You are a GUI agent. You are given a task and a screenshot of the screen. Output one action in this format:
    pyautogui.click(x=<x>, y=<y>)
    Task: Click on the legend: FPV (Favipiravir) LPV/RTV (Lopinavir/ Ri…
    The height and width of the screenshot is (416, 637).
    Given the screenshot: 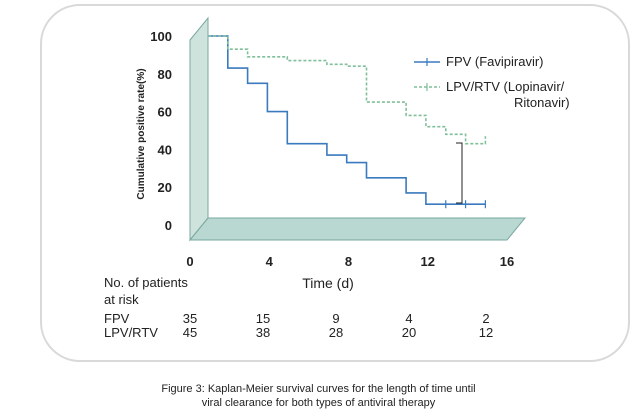 What is the action you would take?
    pyautogui.click(x=492, y=82)
    